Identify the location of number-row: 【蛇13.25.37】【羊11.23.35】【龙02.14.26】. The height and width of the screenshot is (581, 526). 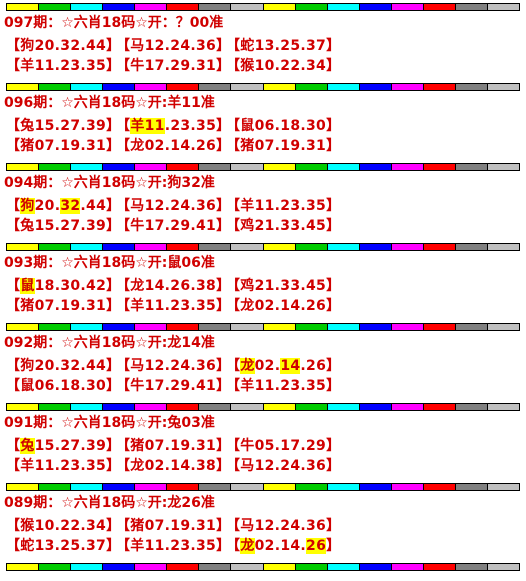
(173, 545).